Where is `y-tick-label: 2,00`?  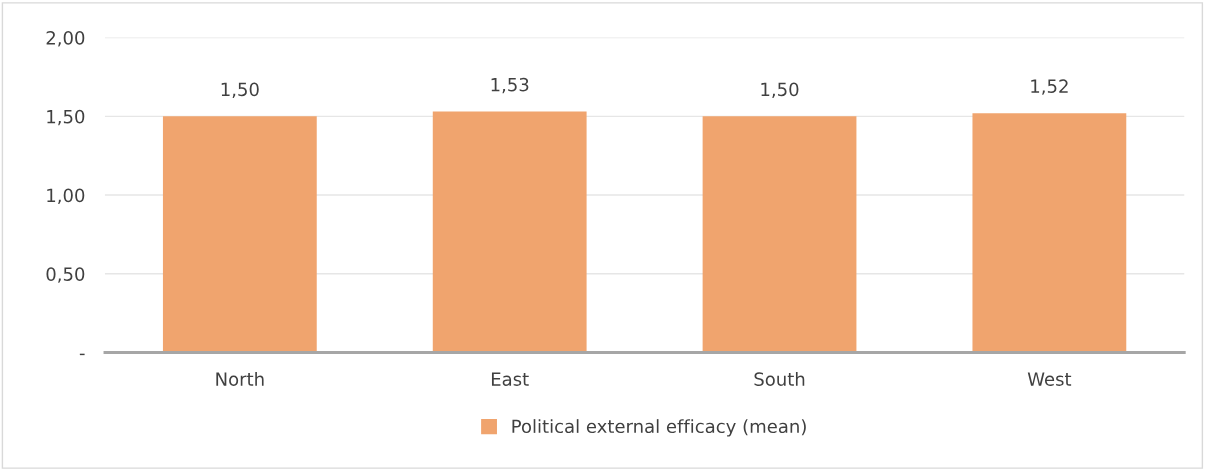
y-tick-label: 2,00 is located at coordinates (65, 39).